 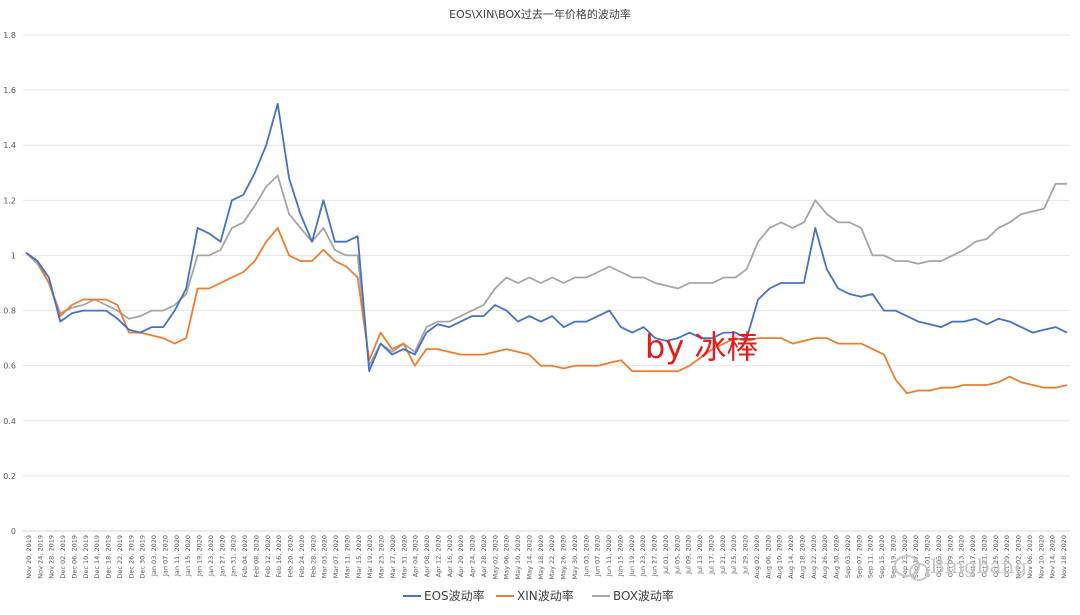 I want to click on x-tick-label: Feb 04, 2020, so click(x=245, y=556).